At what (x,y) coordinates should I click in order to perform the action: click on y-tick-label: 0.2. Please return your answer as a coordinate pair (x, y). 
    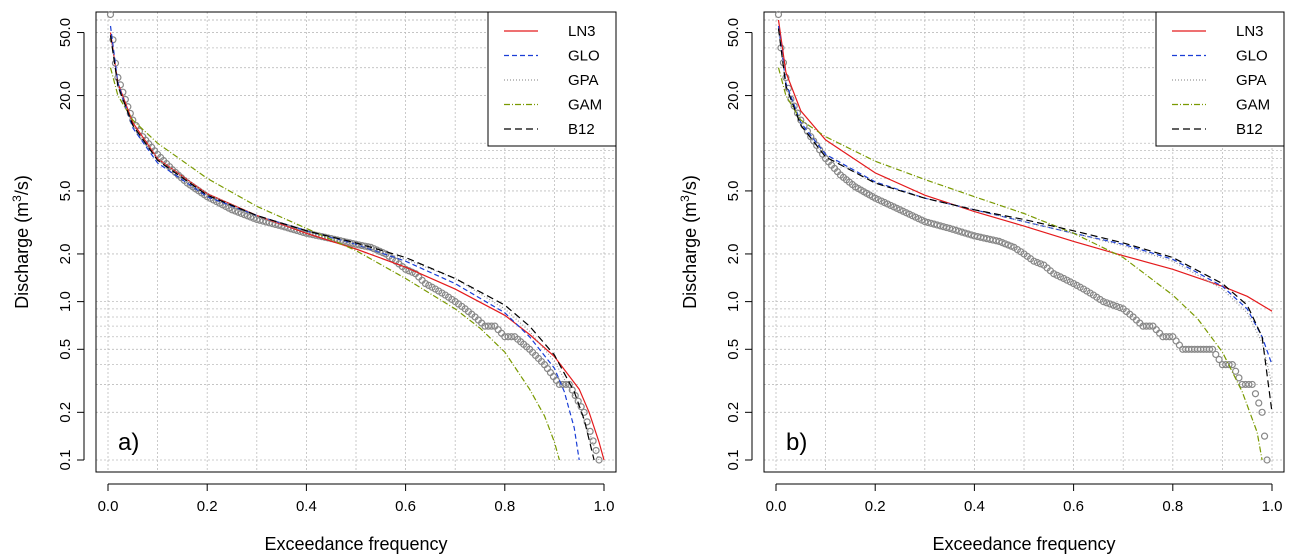
    Looking at the image, I should click on (733, 412).